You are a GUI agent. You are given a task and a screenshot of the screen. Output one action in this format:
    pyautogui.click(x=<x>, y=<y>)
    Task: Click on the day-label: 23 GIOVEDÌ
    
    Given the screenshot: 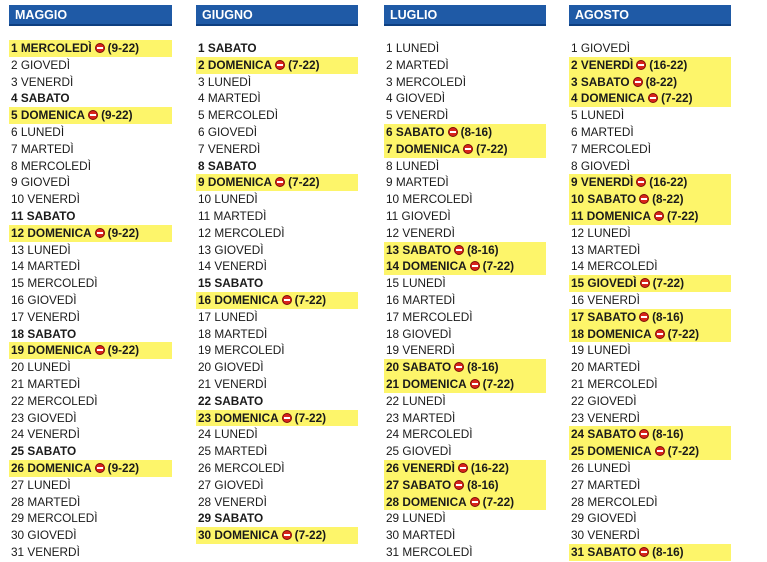 What is the action you would take?
    pyautogui.click(x=44, y=417)
    